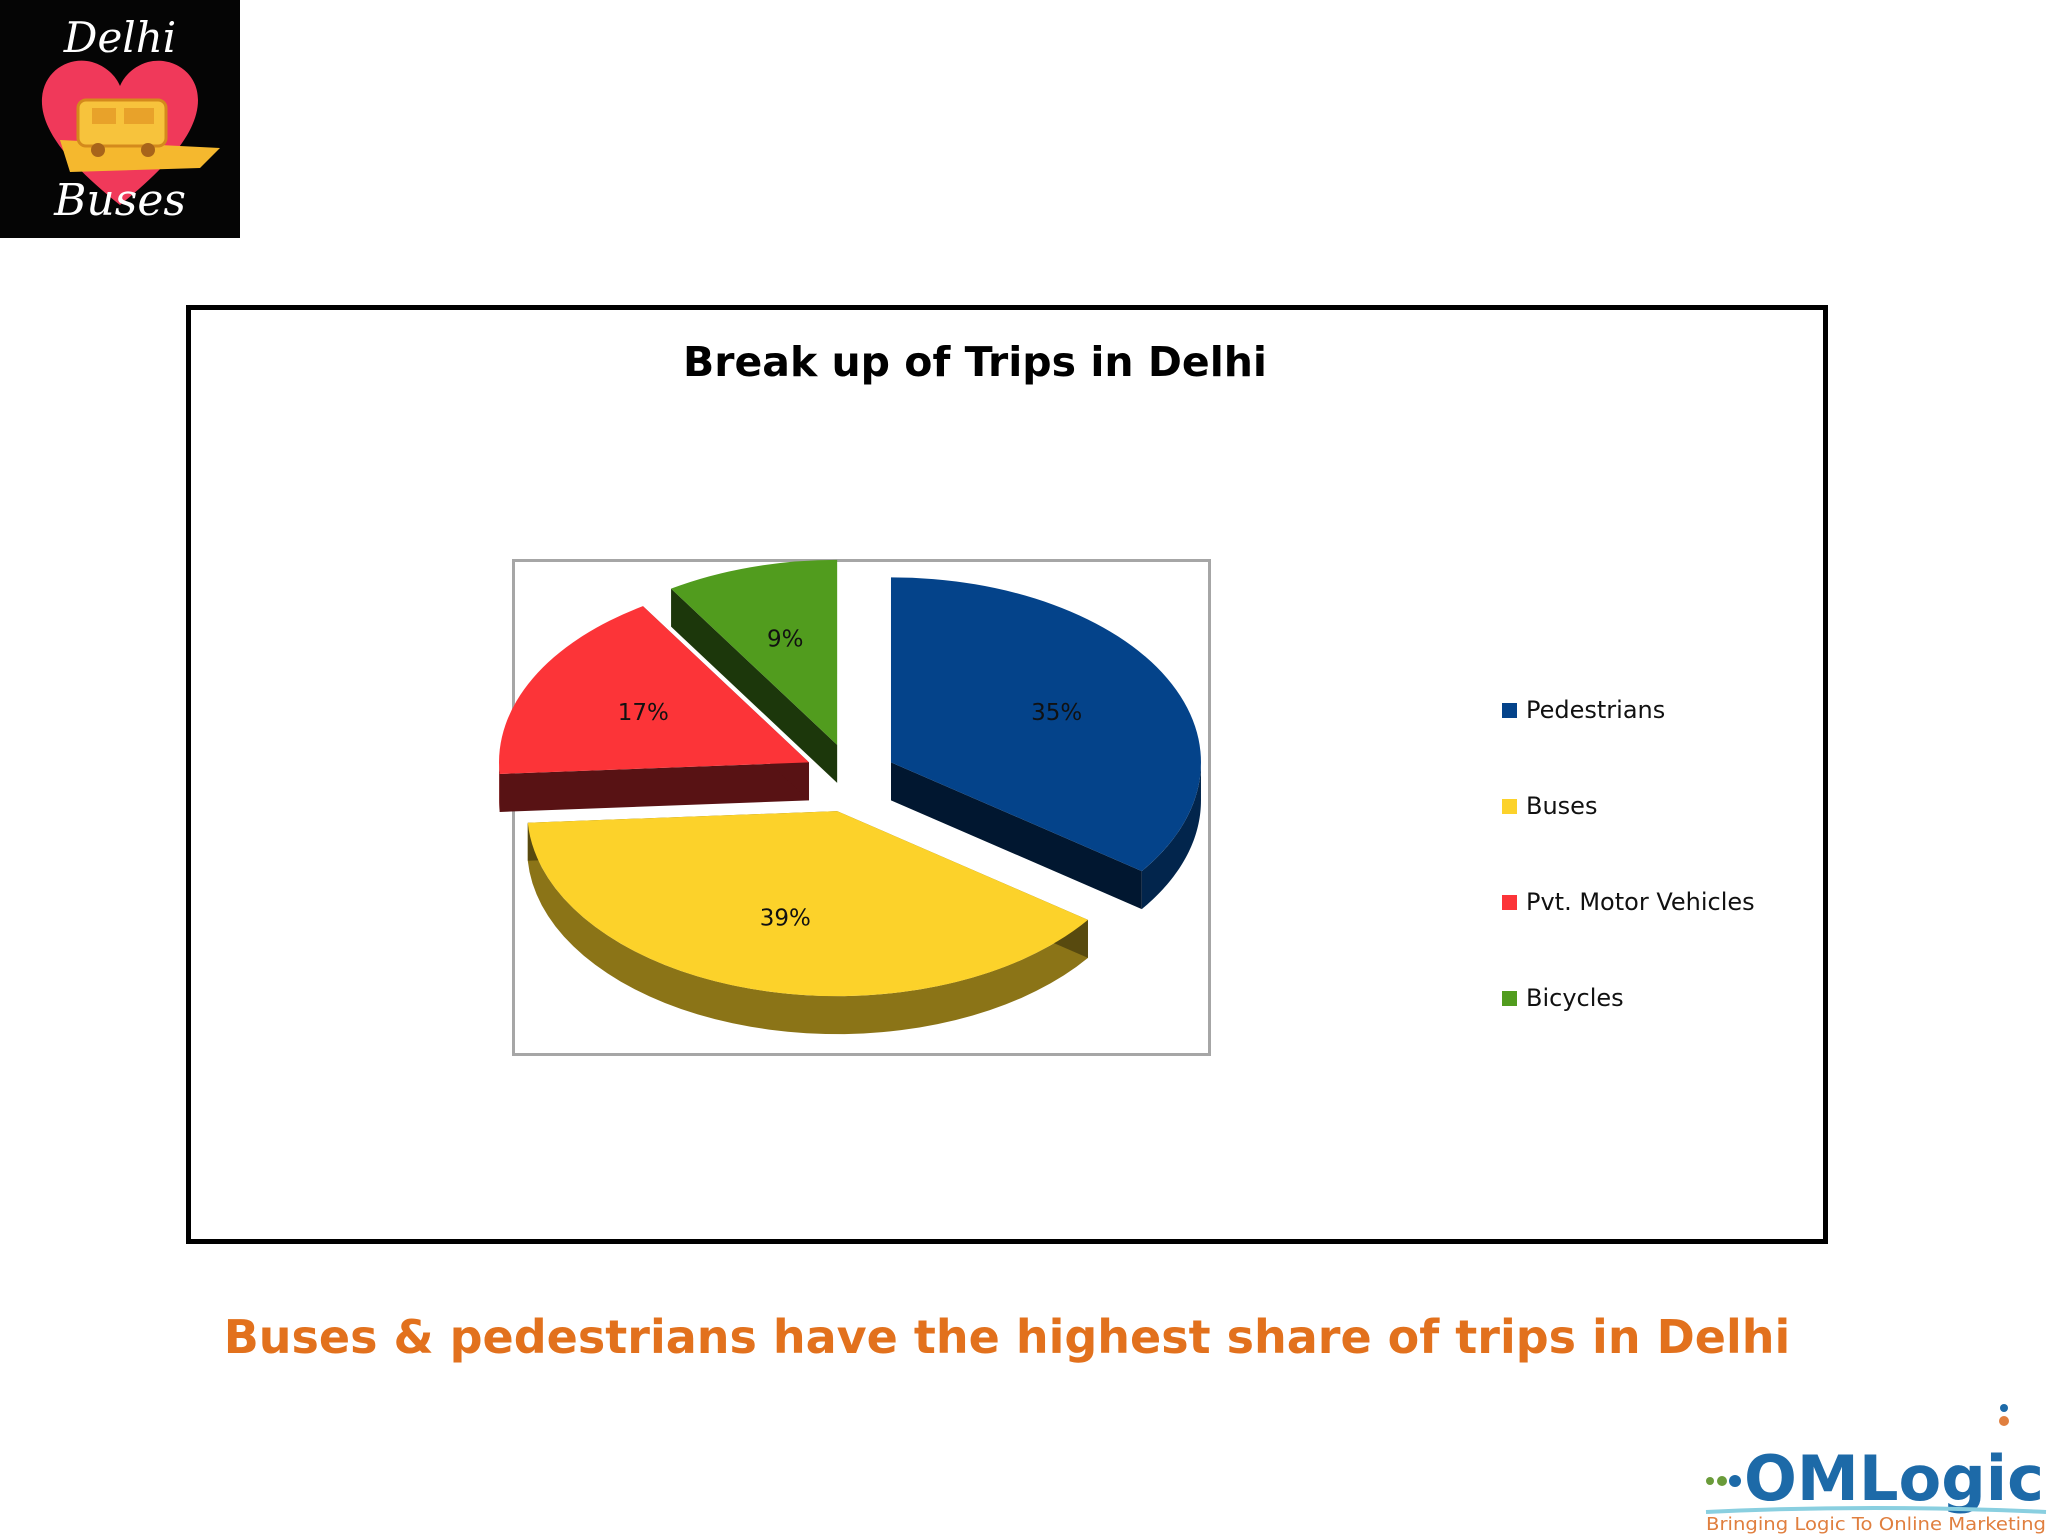 The height and width of the screenshot is (1536, 2048). What do you see at coordinates (1710, 1481) in the screenshot?
I see `dots-icon` at bounding box center [1710, 1481].